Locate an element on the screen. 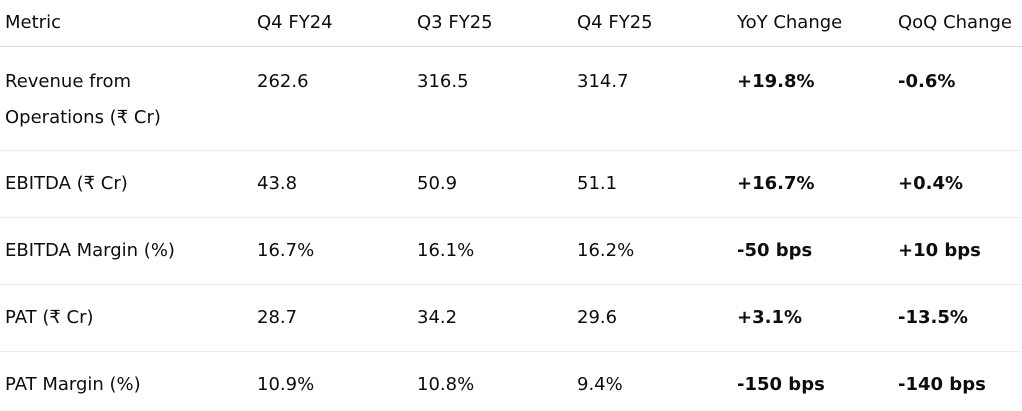 The image size is (1022, 411). metric-cell: PAT Margin (%) is located at coordinates (73, 384).